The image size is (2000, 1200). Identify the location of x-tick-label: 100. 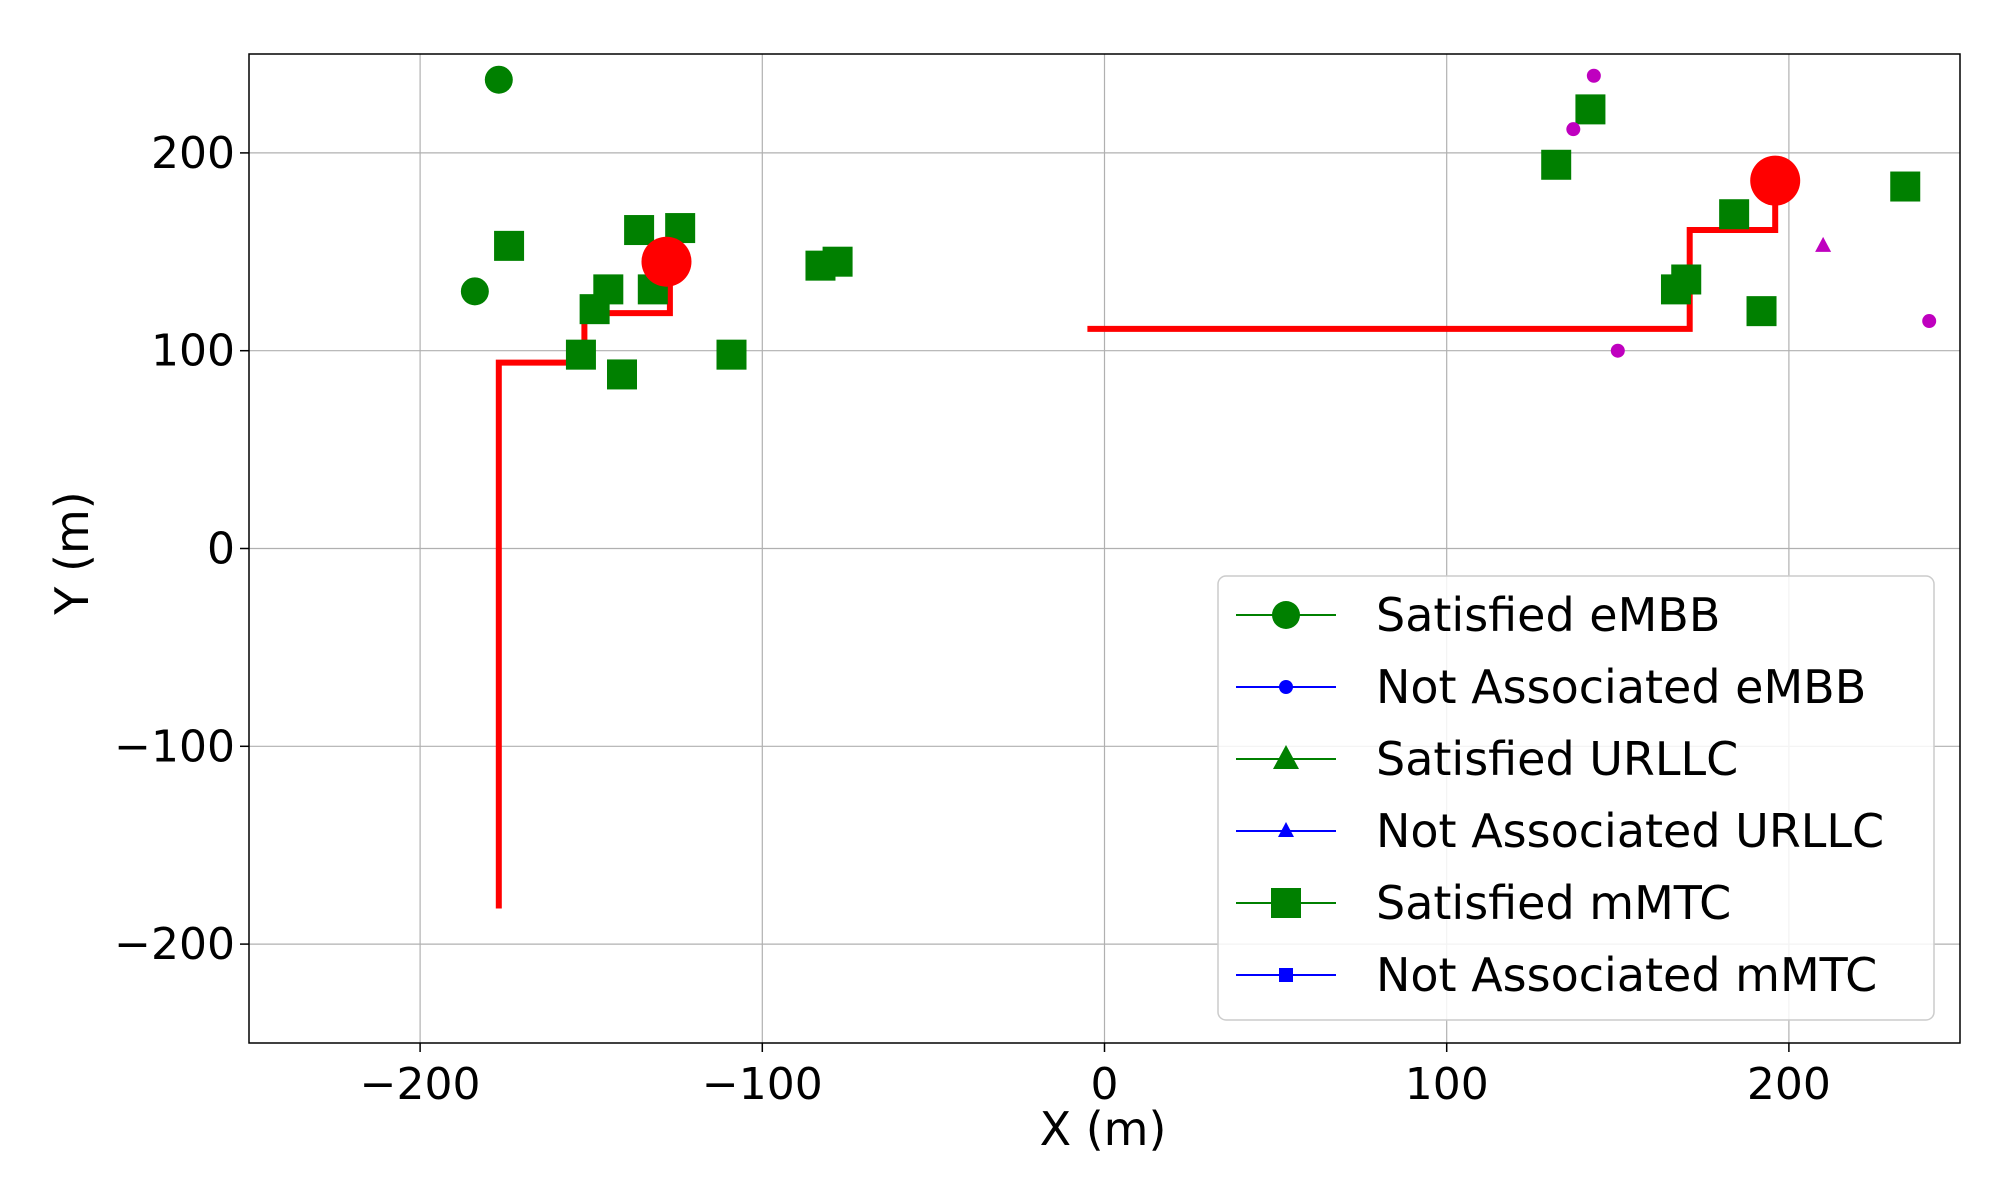
(1447, 1084).